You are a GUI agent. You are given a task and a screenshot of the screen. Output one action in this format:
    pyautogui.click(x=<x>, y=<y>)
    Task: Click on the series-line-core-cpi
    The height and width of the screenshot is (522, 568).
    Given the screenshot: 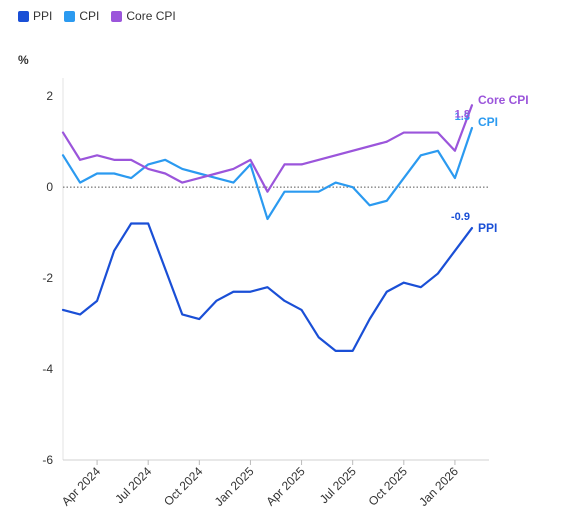 What is the action you would take?
    pyautogui.click(x=267, y=148)
    